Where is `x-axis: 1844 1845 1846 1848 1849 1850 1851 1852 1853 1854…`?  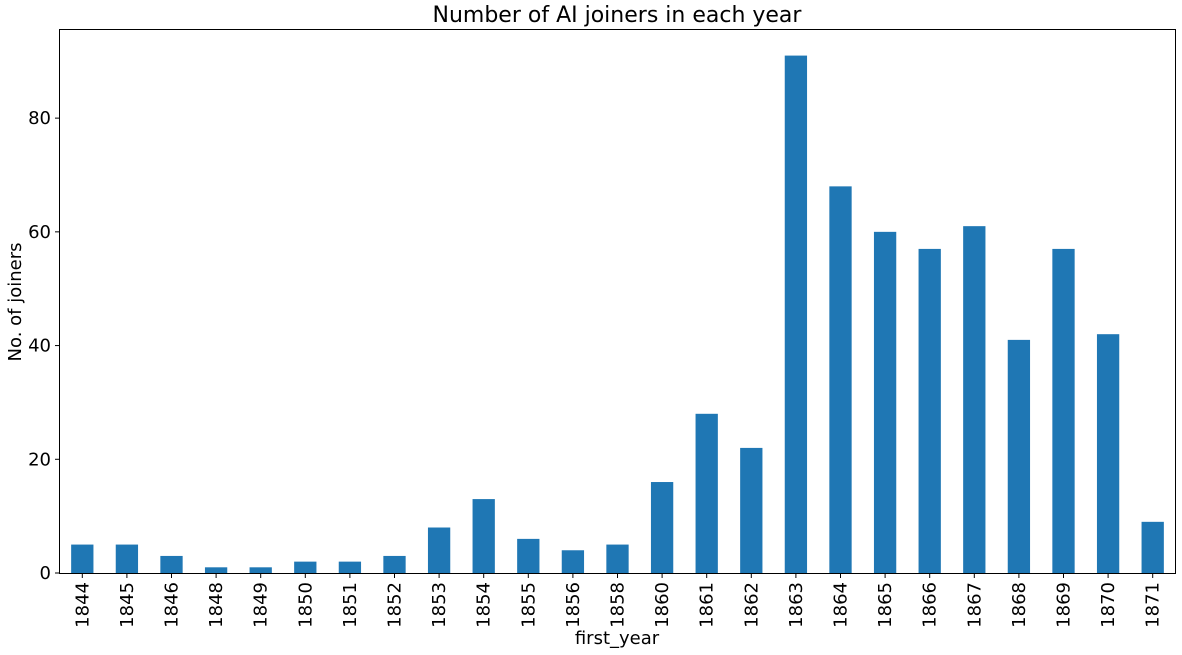 x-axis: 1844 1845 1846 1848 1849 1850 1851 1852 1853 1854… is located at coordinates (618, 600).